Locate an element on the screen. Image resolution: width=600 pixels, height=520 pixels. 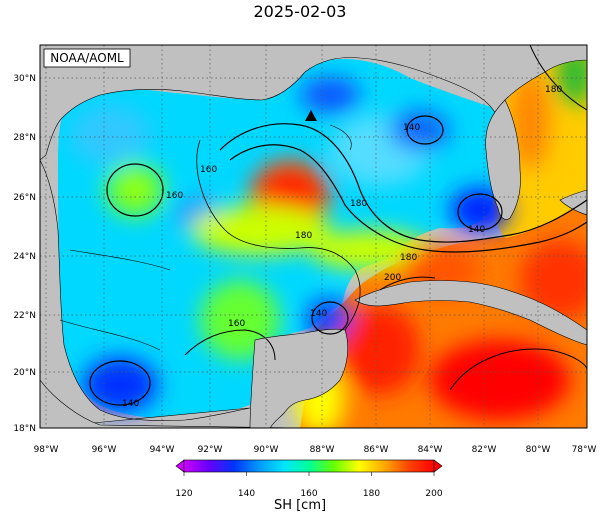
colorbar-tick-label: 120 is located at coordinates (183, 494).